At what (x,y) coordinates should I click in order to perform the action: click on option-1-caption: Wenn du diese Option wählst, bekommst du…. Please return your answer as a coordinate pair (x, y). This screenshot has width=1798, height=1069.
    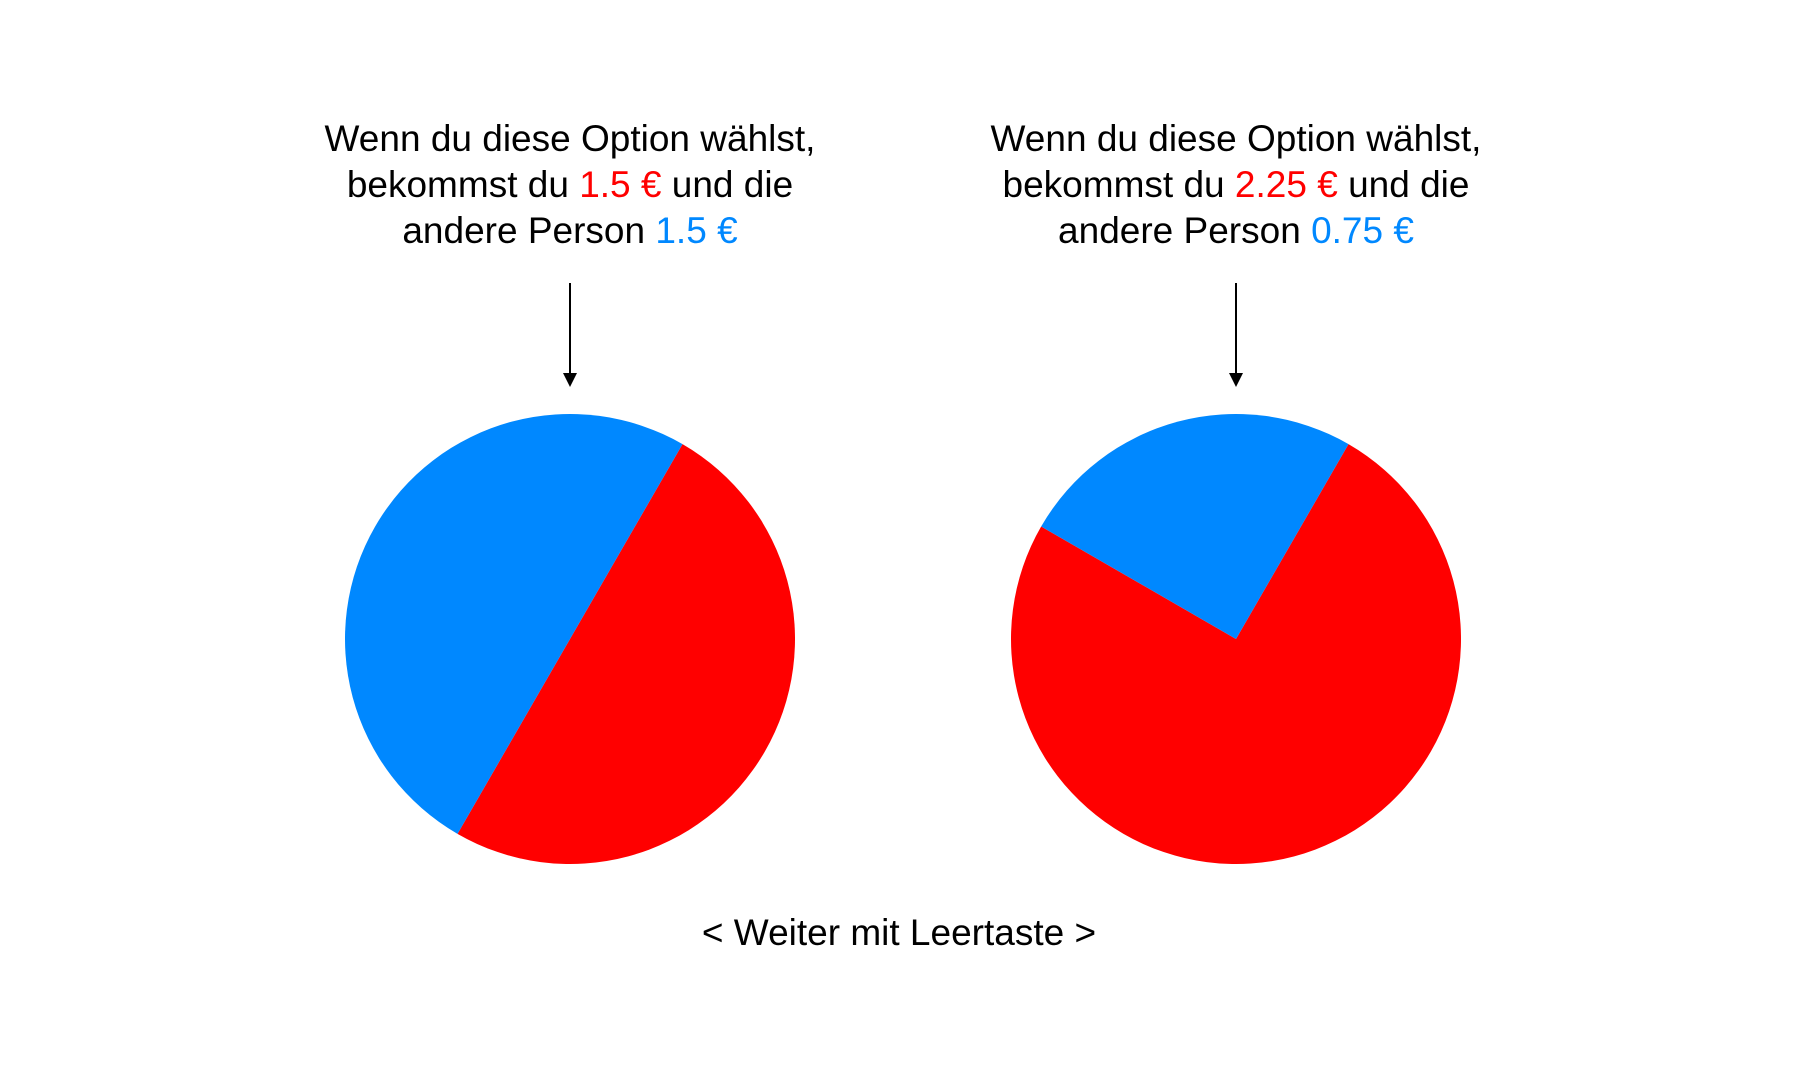
    Looking at the image, I should click on (570, 185).